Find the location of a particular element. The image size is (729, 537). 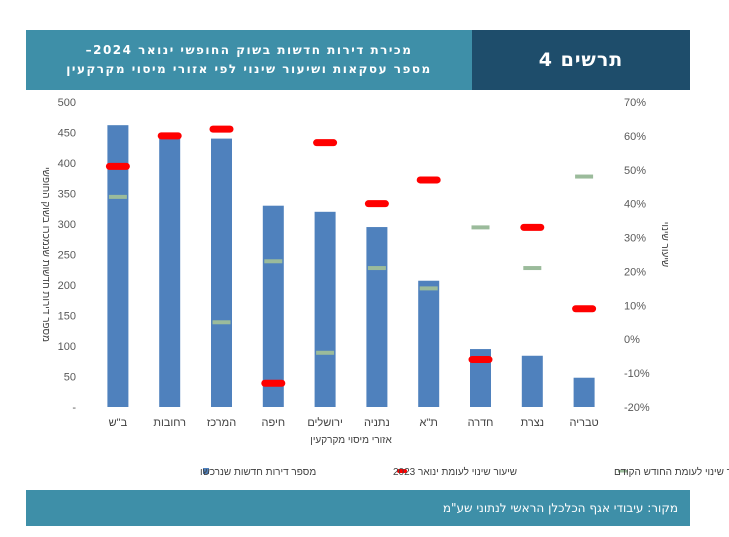

category-label: רחובות is located at coordinates (169, 423).